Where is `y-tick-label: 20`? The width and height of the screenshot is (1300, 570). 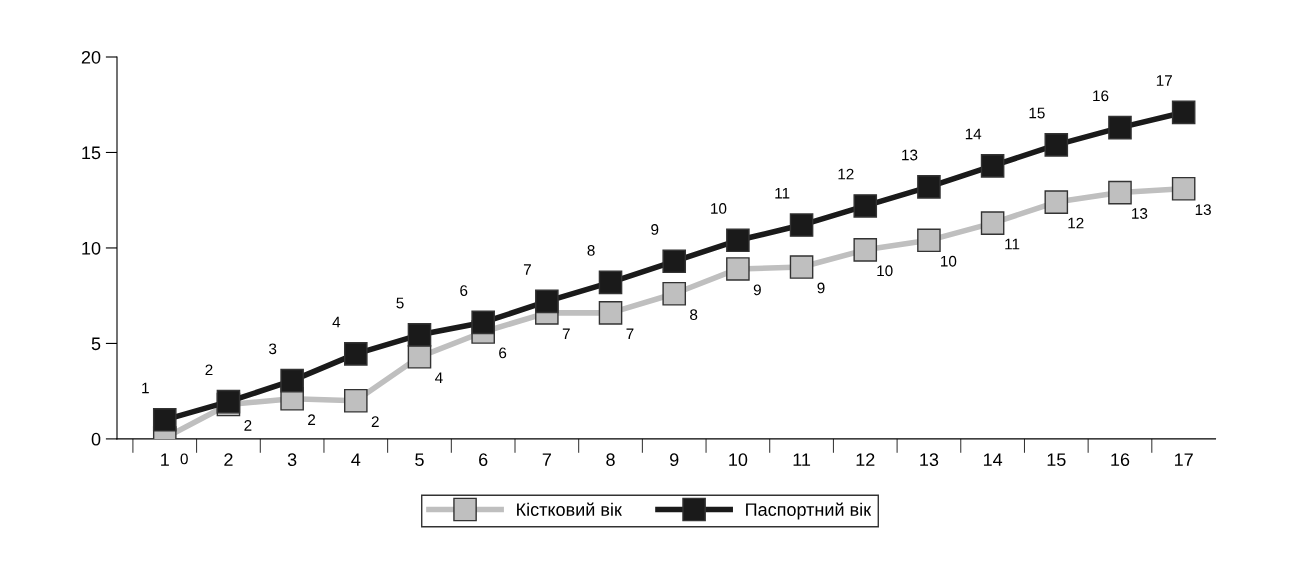
y-tick-label: 20 is located at coordinates (91, 57).